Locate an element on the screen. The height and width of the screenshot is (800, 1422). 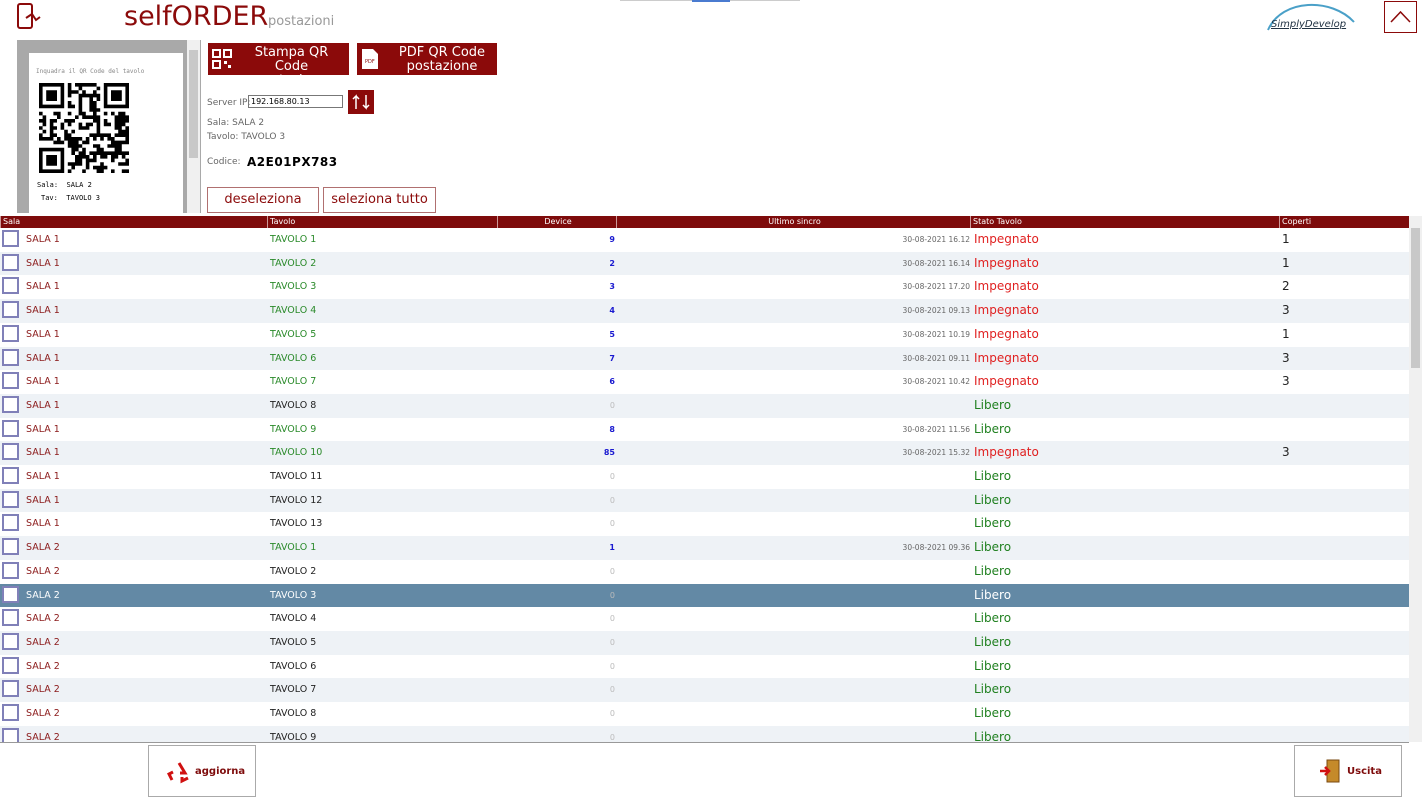
tavolo-cell: TAVOLO 11 is located at coordinates (296, 476).